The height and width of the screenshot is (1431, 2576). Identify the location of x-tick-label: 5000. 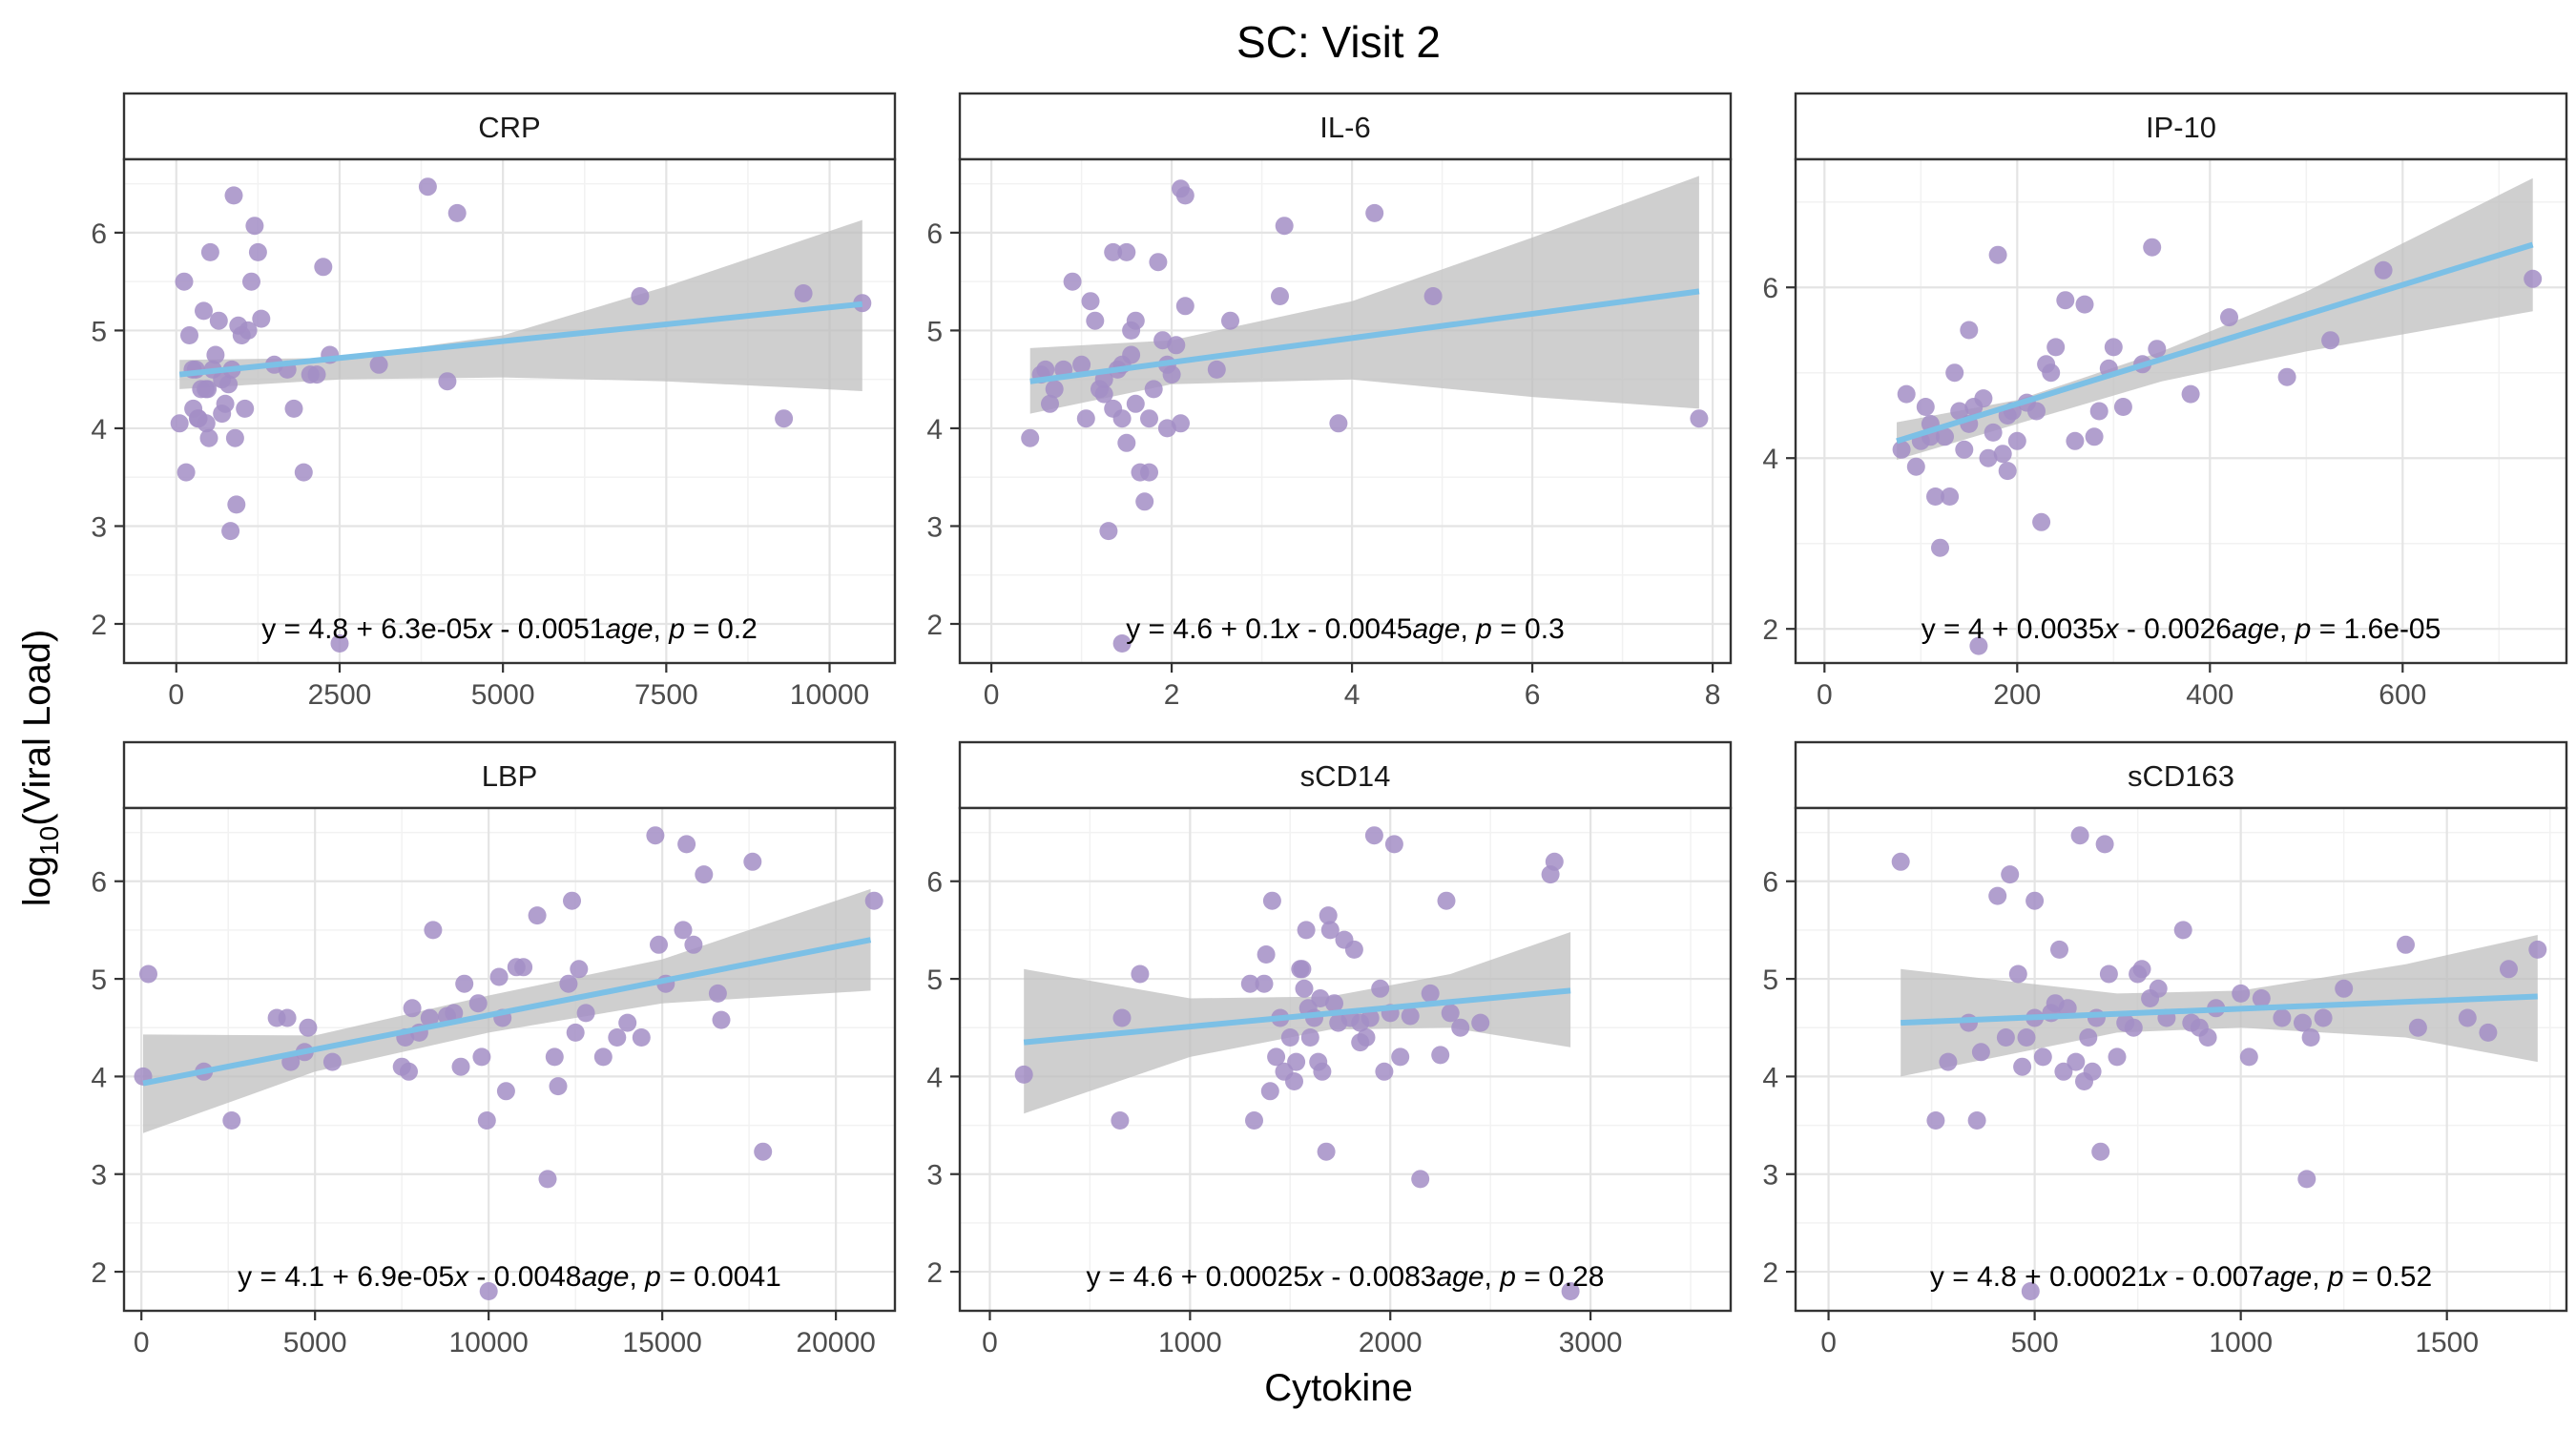
(503, 695).